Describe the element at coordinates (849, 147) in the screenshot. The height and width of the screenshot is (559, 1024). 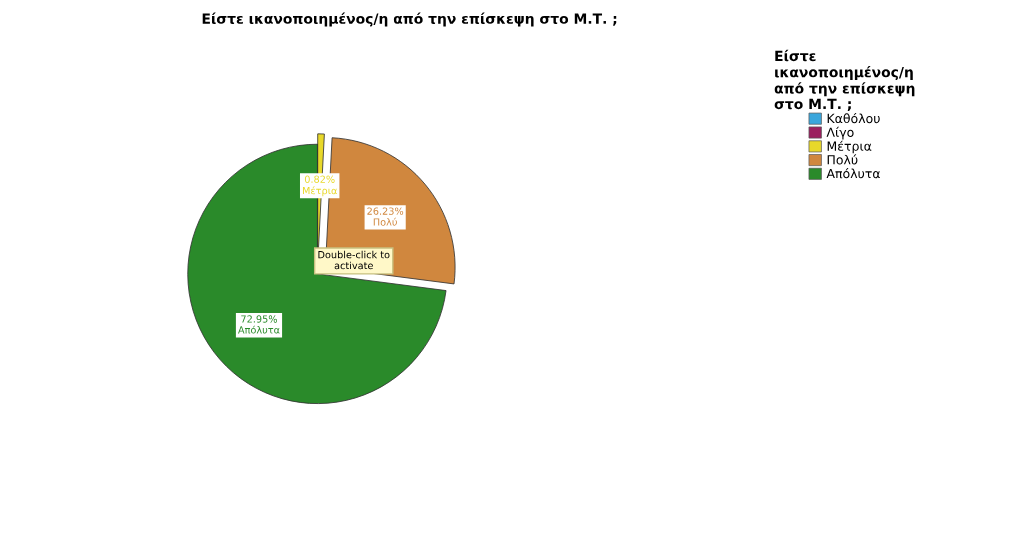
I see `legend-label: Μέτρια` at that location.